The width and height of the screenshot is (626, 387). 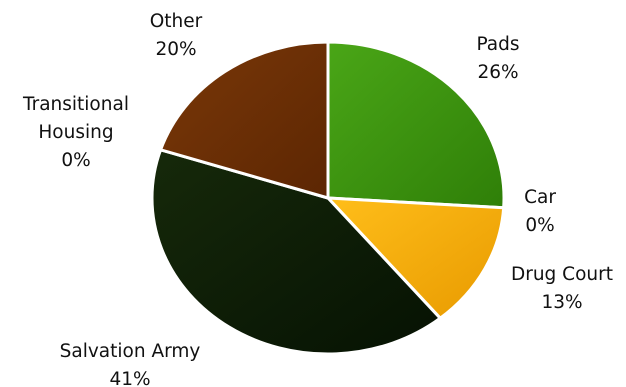 What do you see at coordinates (540, 211) in the screenshot?
I see `label-car: Car 0%` at bounding box center [540, 211].